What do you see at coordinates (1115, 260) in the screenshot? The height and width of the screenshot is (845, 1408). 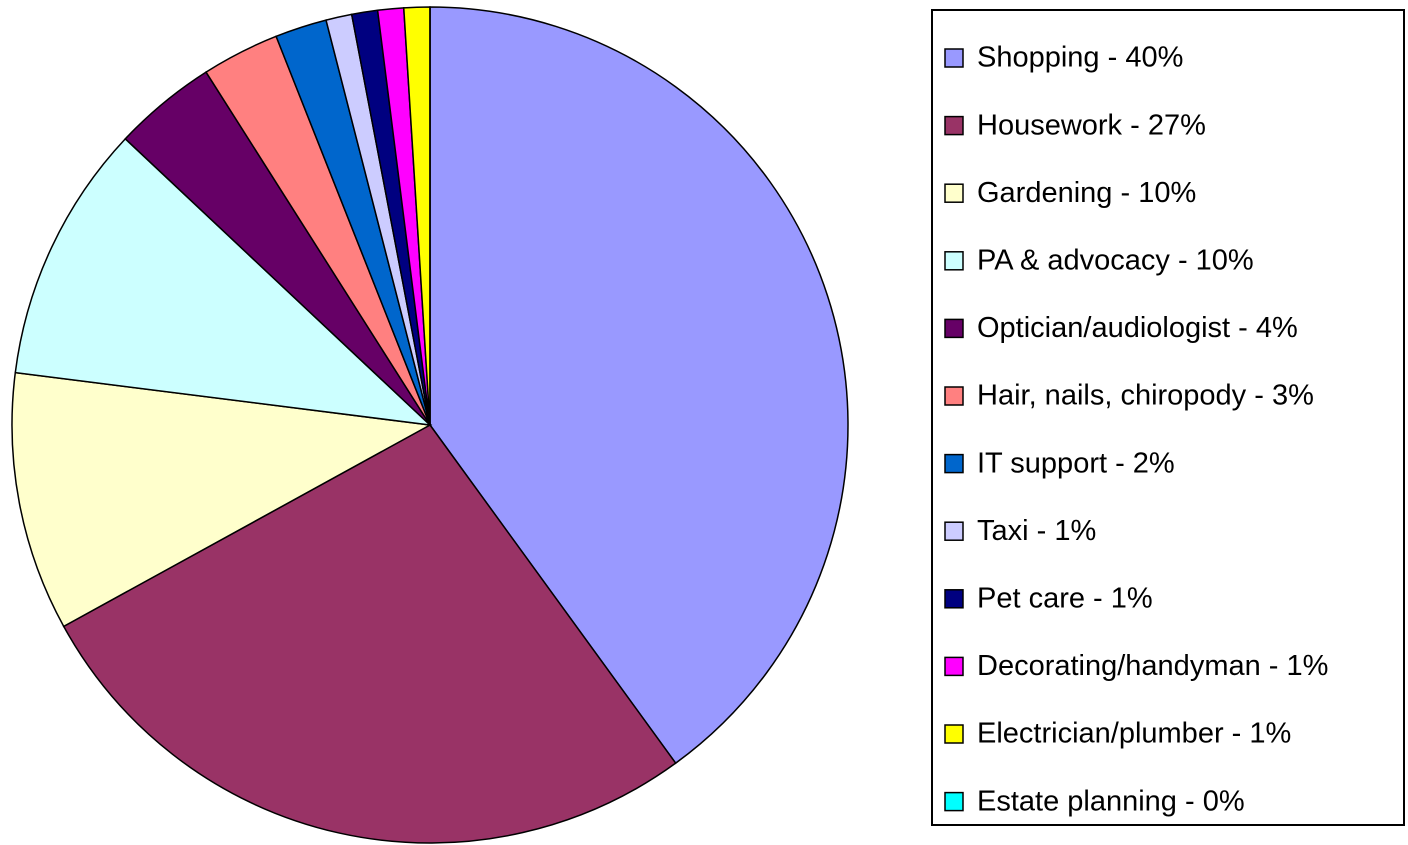 I see `legend-label: PA & advocacy - 10%` at bounding box center [1115, 260].